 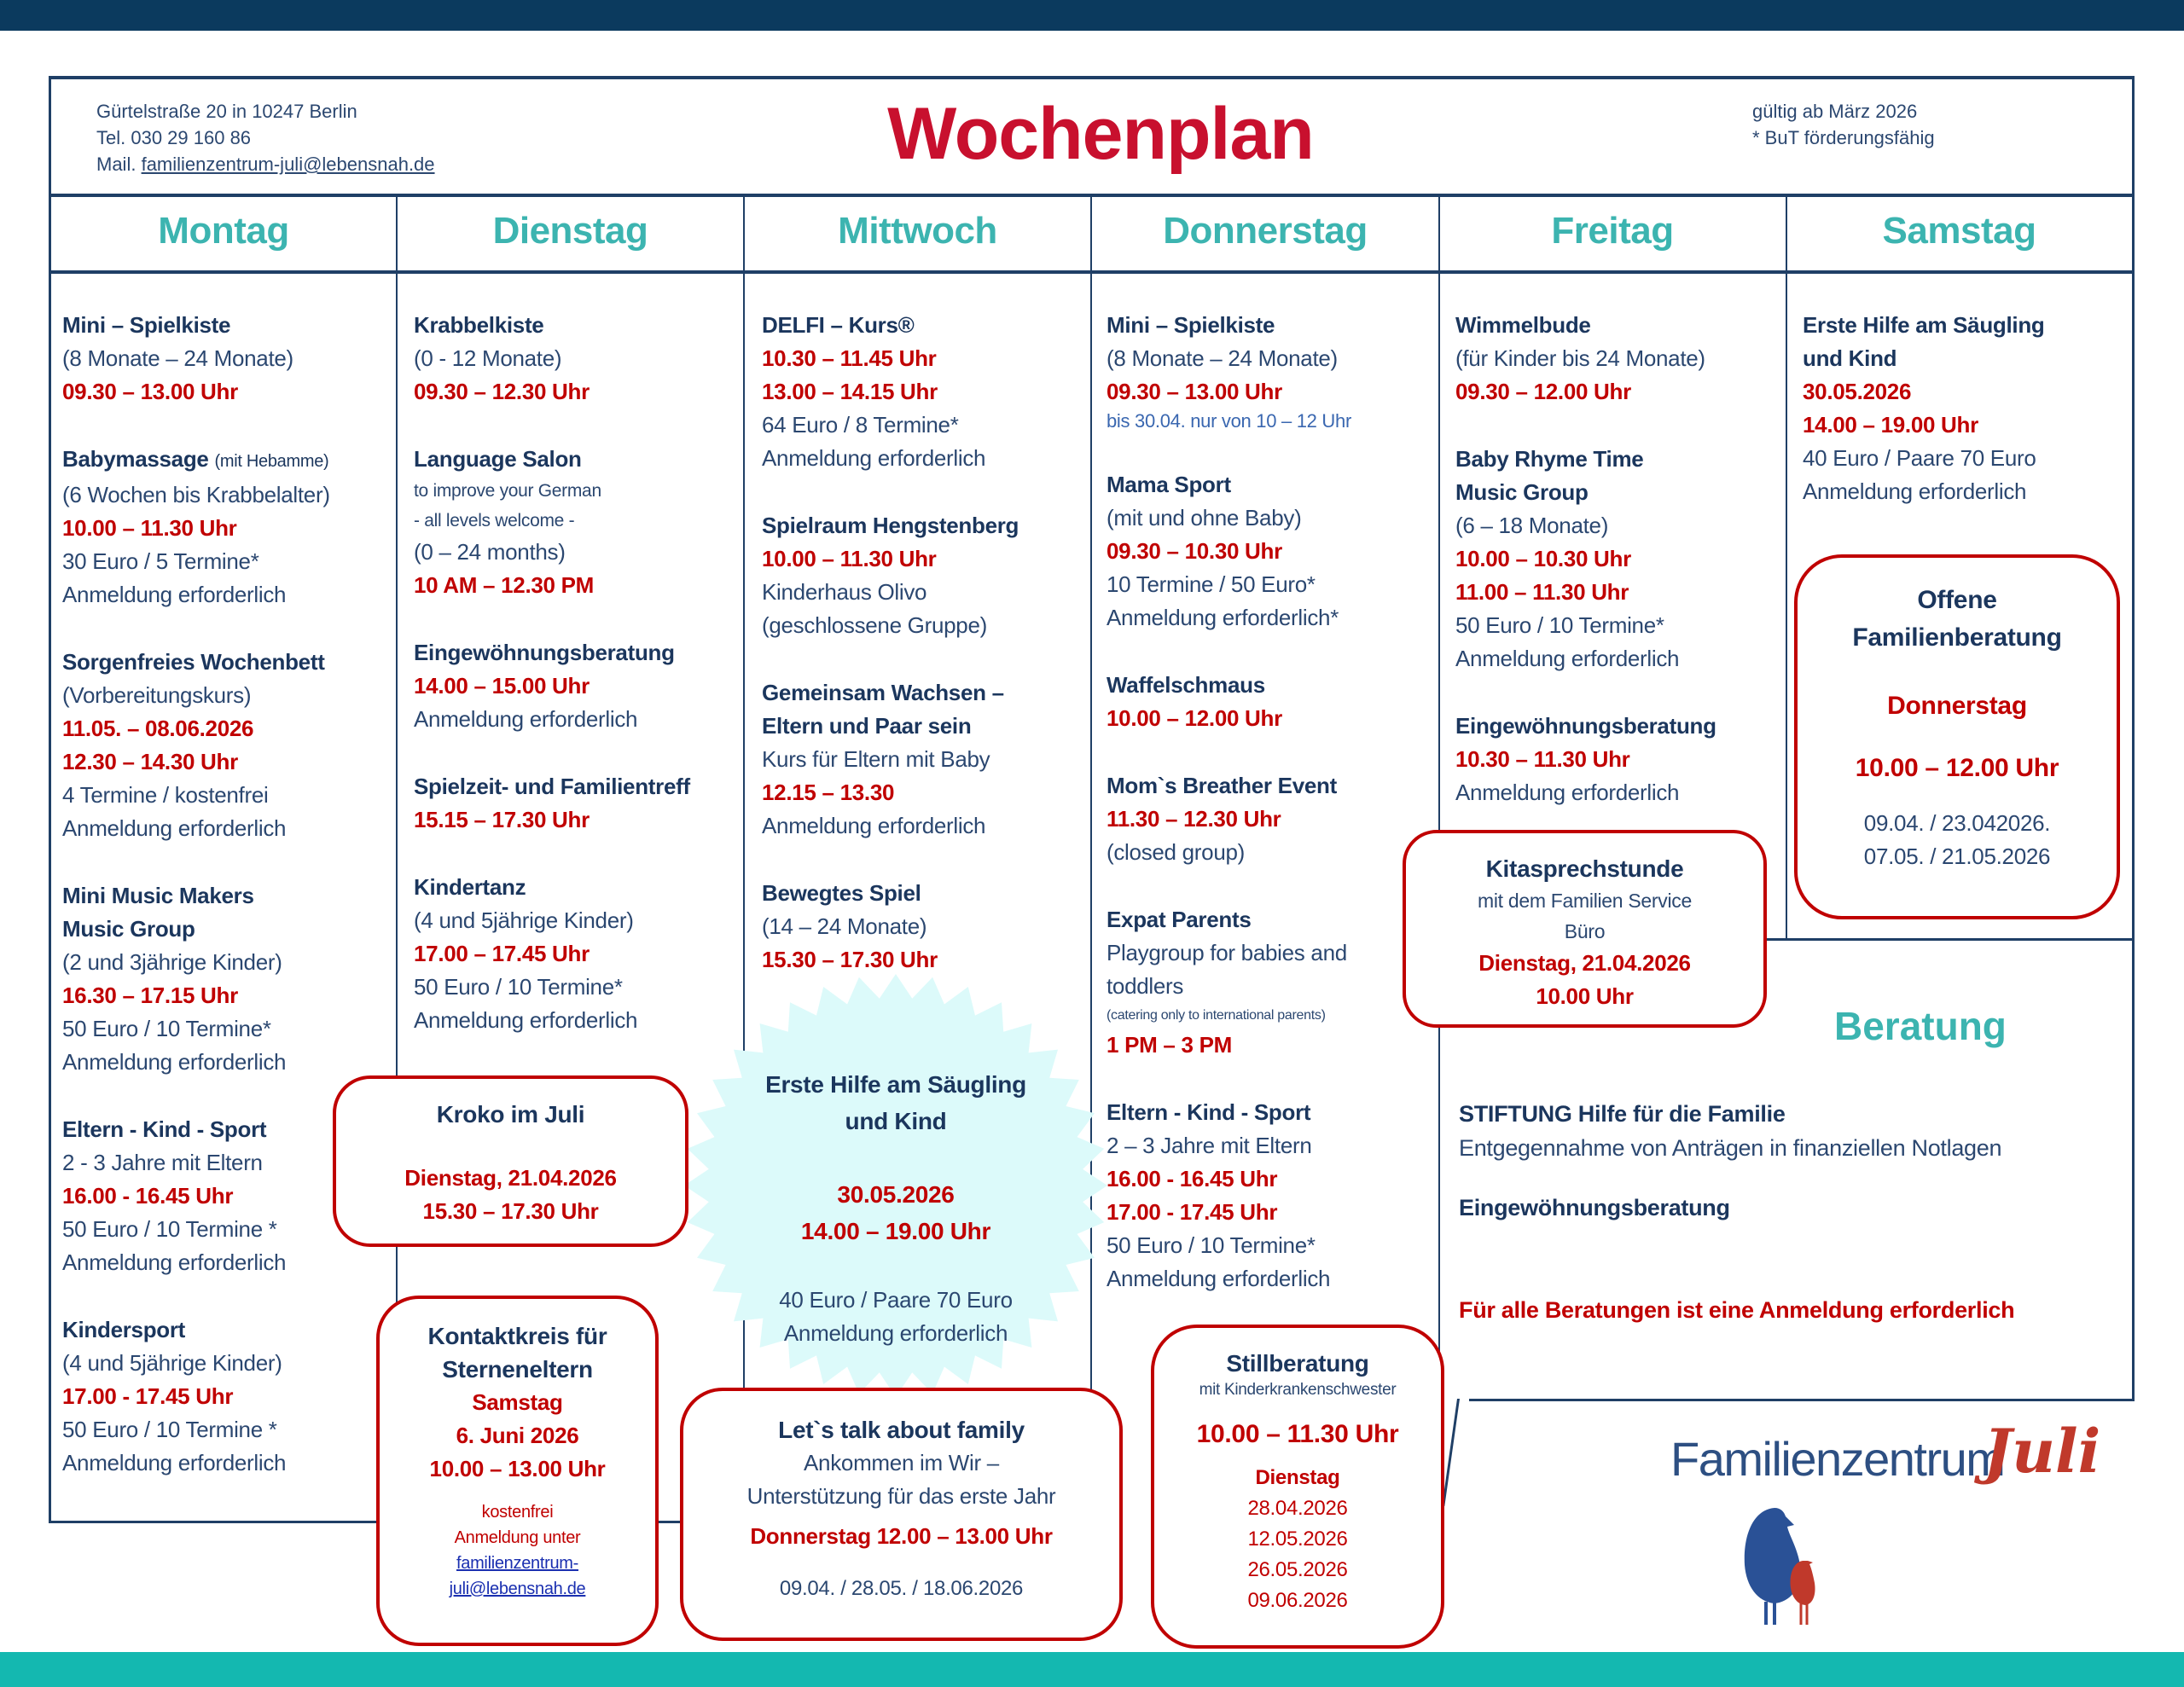 I want to click on entry-line-text: Eltern - Kind - Sport, so click(x=164, y=1129).